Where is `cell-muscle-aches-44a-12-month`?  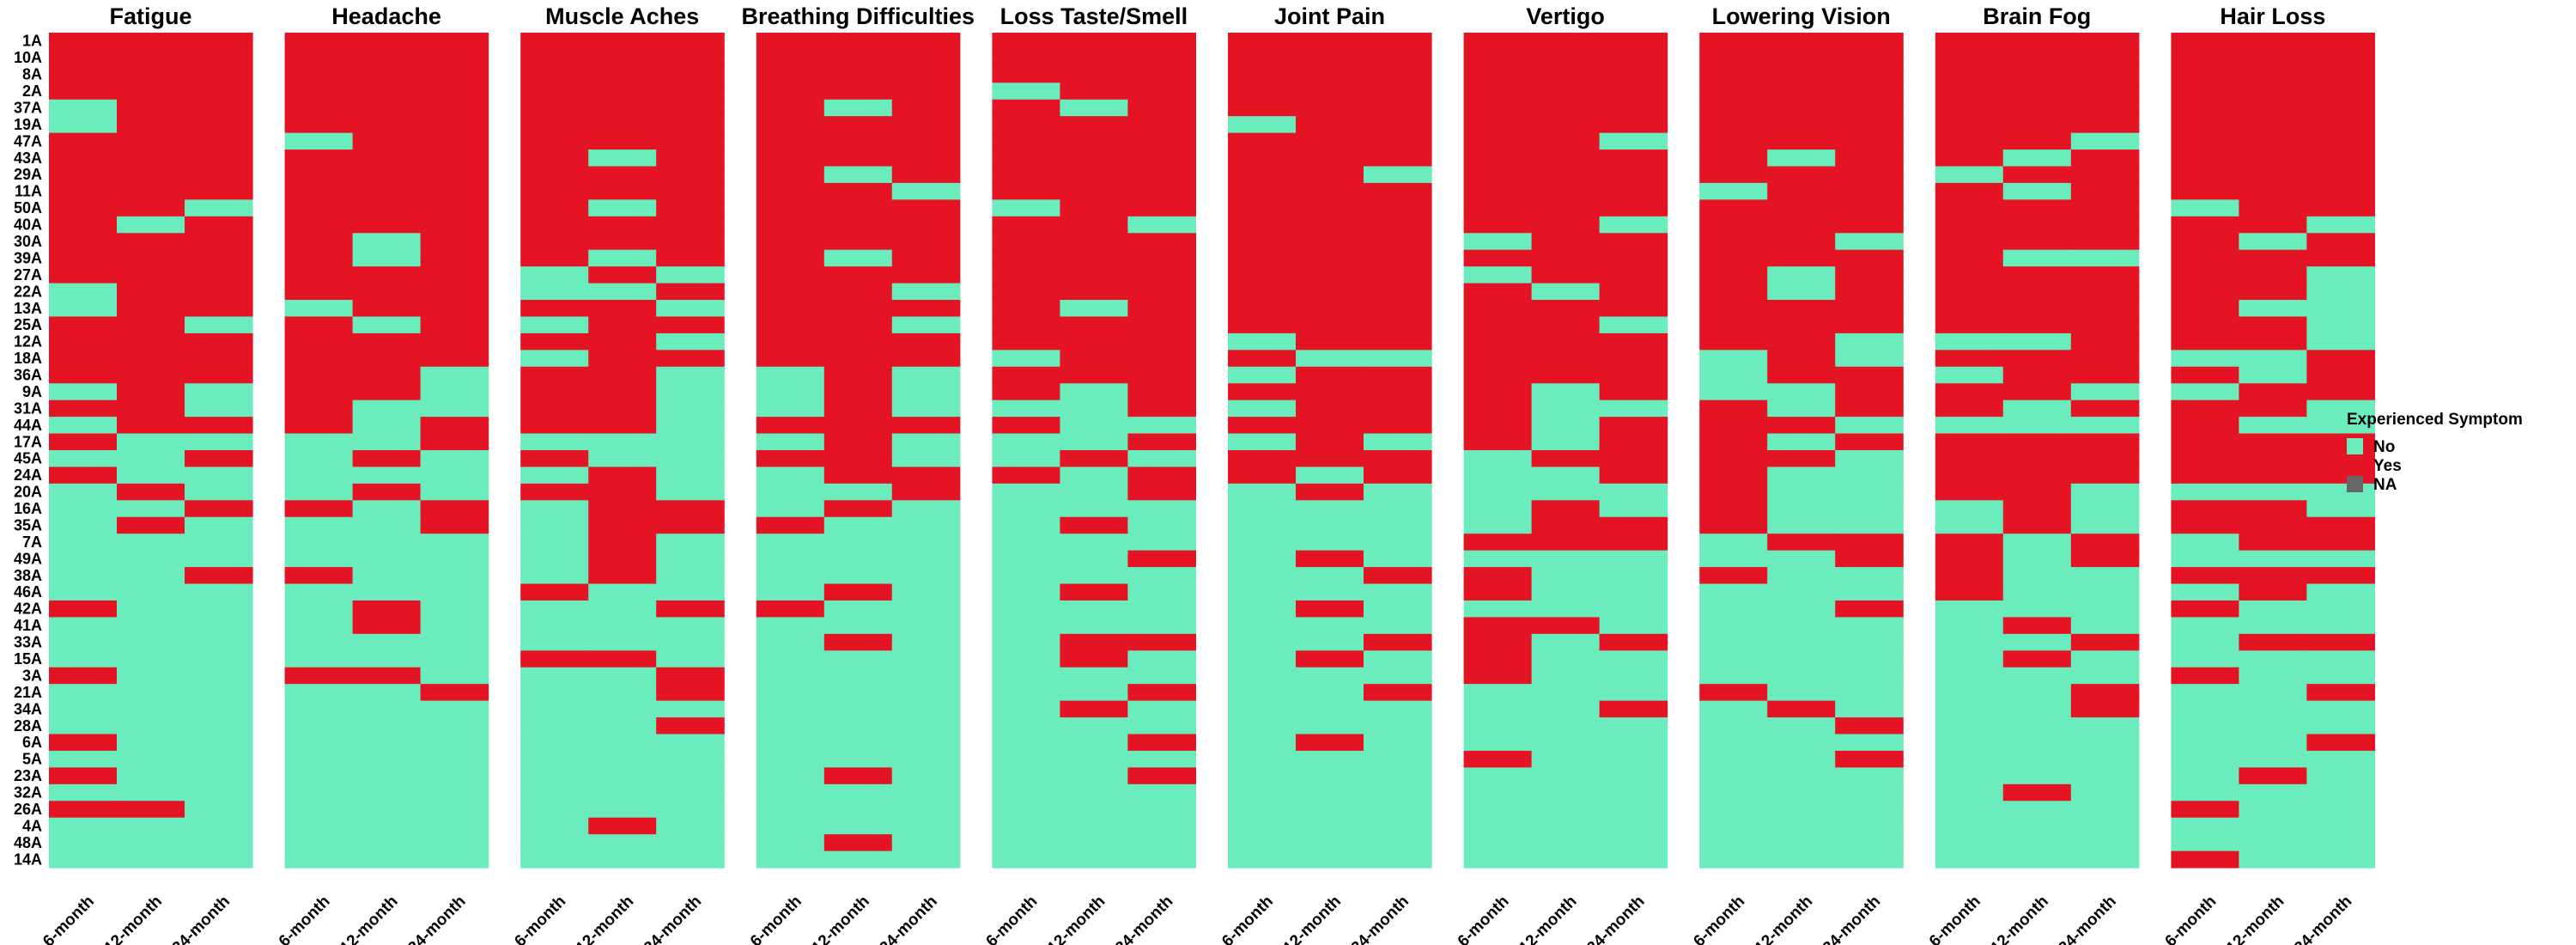
cell-muscle-aches-44a-12-month is located at coordinates (622, 426).